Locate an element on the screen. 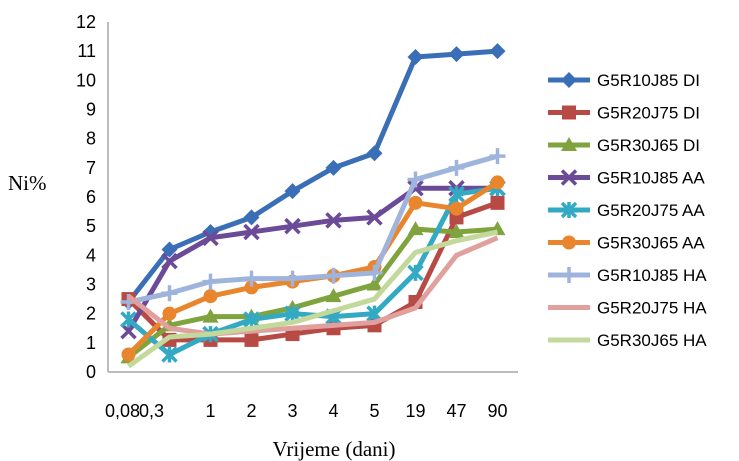  y-tick-label: 0 is located at coordinates (91, 372).